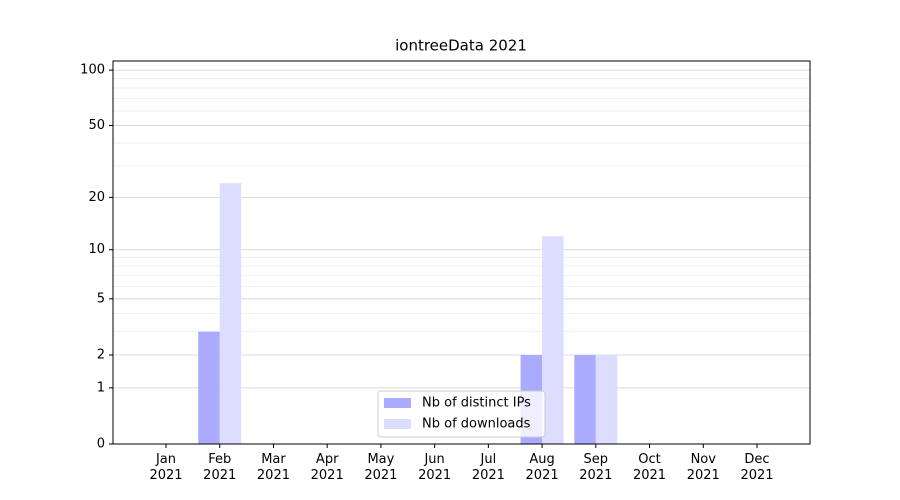  Describe the element at coordinates (542, 467) in the screenshot. I see `x-tick-label: Aug 2021` at that location.